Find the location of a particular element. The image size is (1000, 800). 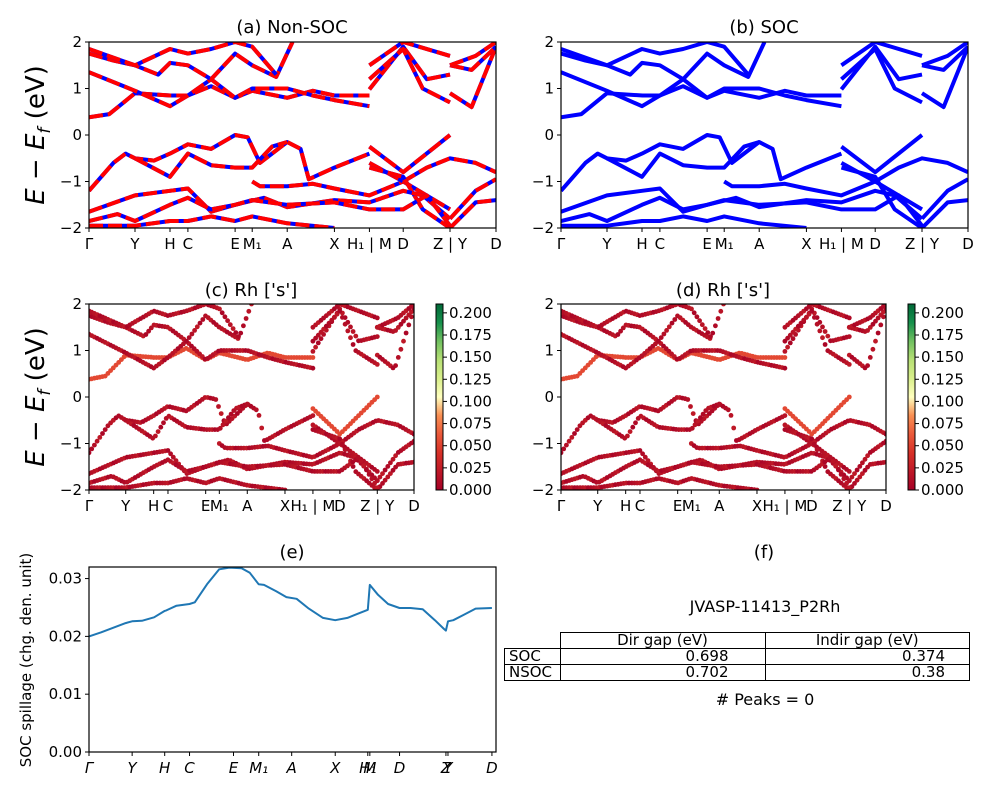

svg-text: E − Ef (eV) is located at coordinates (38, 135).